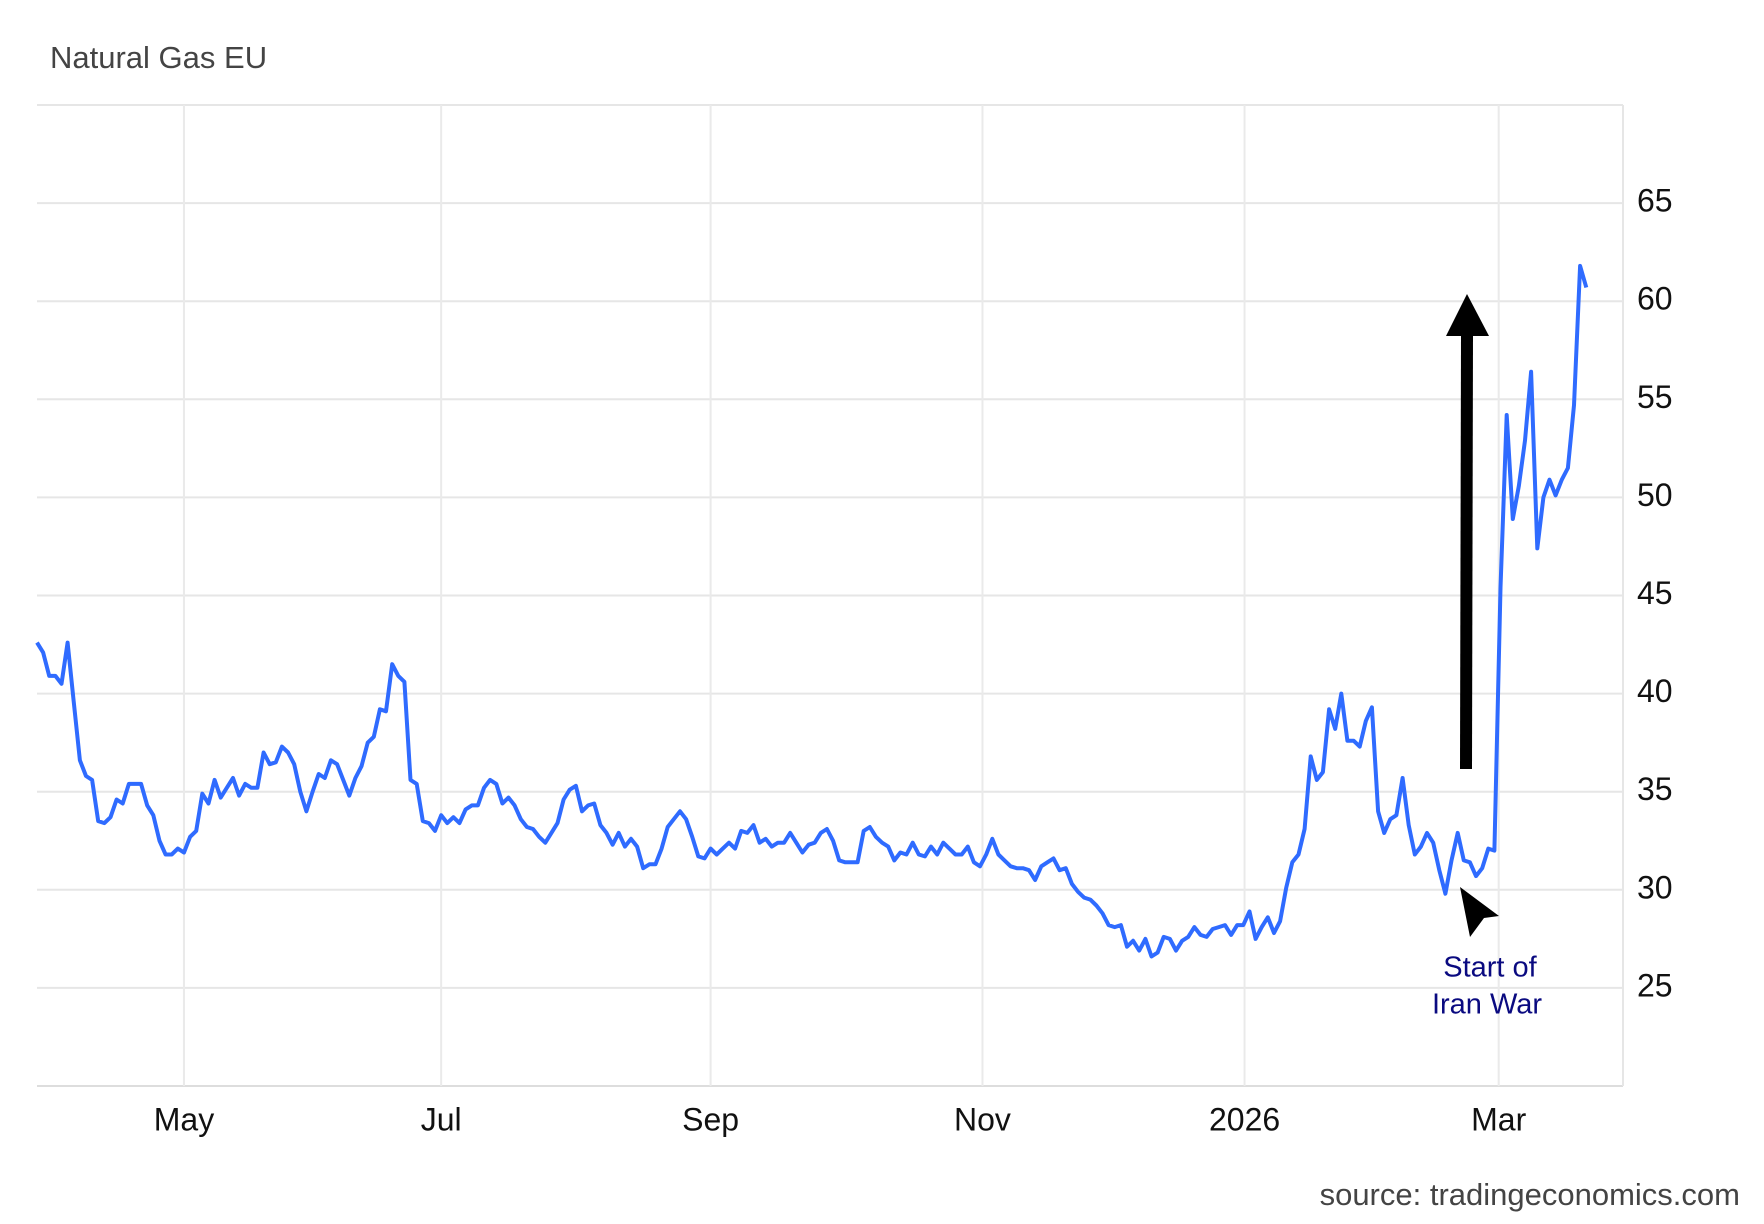 Image resolution: width=1764 pixels, height=1224 pixels. I want to click on y-tick-label: 55, so click(1655, 397).